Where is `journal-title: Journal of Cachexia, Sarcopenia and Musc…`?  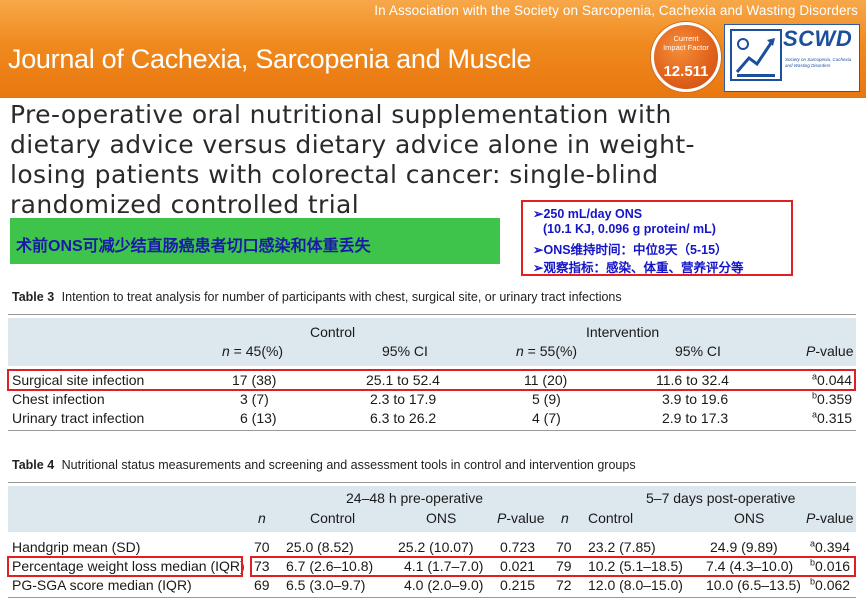 journal-title: Journal of Cachexia, Sarcopenia and Musc… is located at coordinates (270, 59).